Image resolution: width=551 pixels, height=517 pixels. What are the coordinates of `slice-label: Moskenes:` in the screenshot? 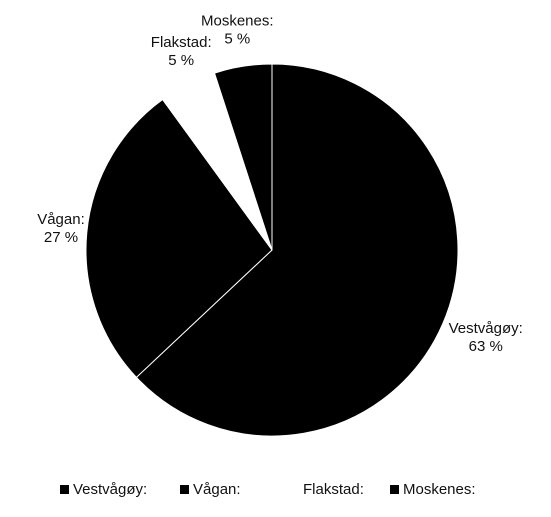 It's located at (237, 21).